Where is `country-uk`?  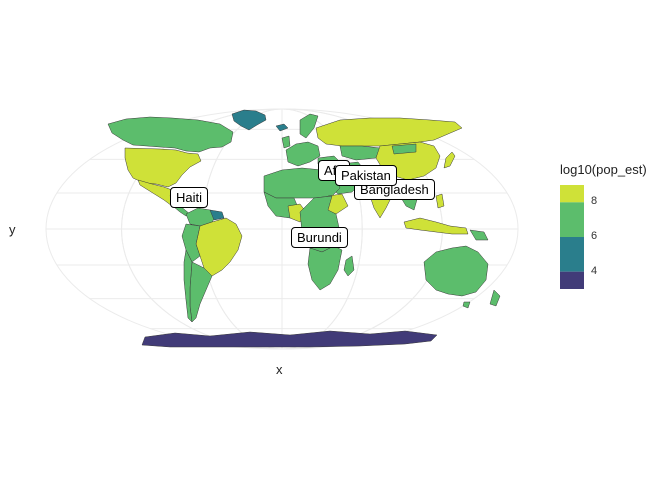 country-uk is located at coordinates (286, 142).